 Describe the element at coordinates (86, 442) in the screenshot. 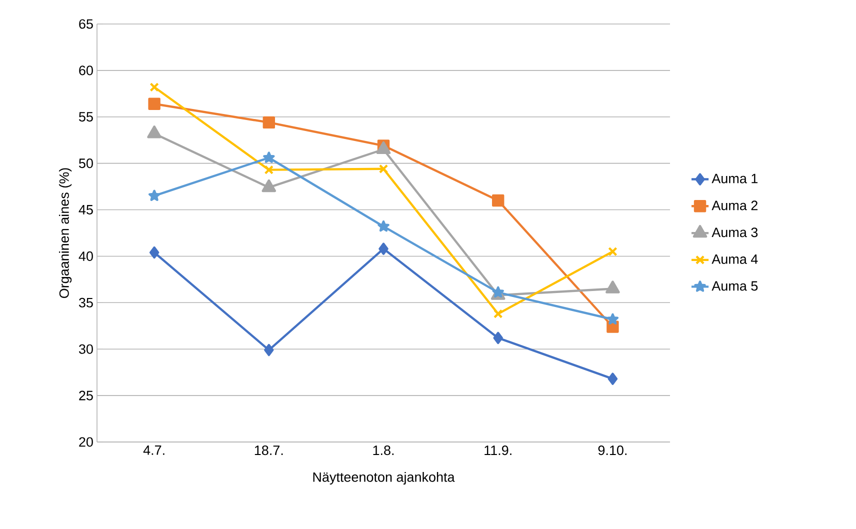

I see `y-tick-label: 20` at that location.